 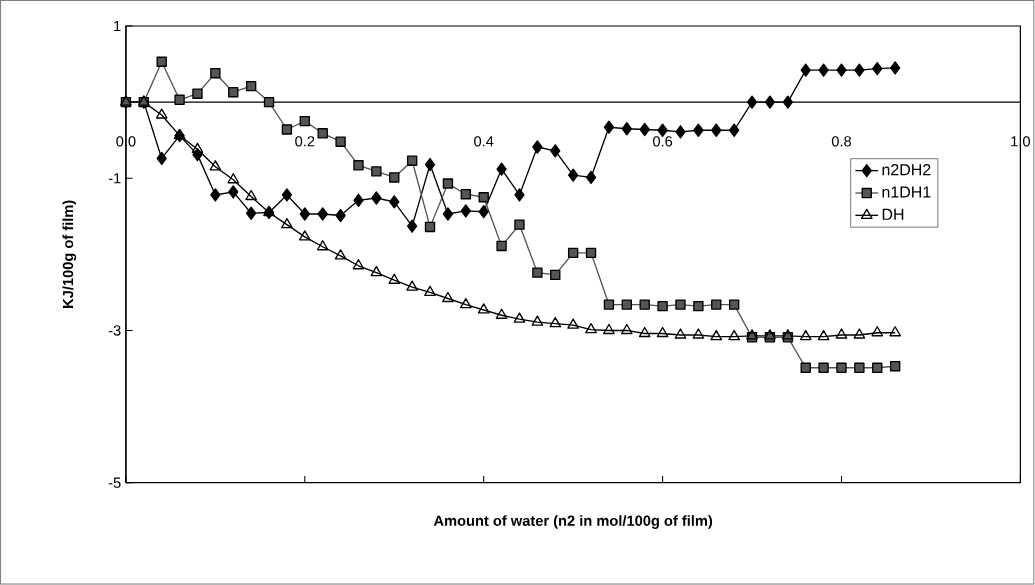 I want to click on y-tick-label: 1, so click(x=117, y=26).